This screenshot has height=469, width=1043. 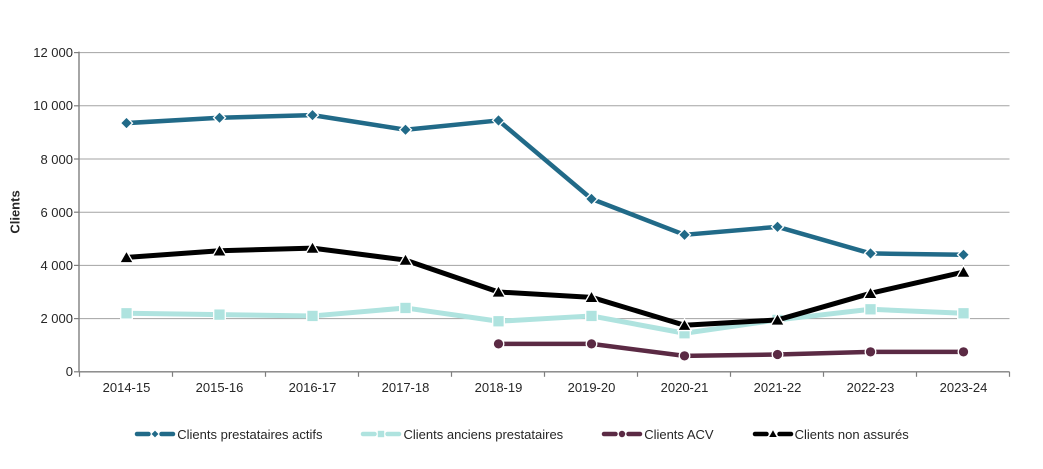 What do you see at coordinates (777, 387) in the screenshot?
I see `x-tick-label: 2021-22` at bounding box center [777, 387].